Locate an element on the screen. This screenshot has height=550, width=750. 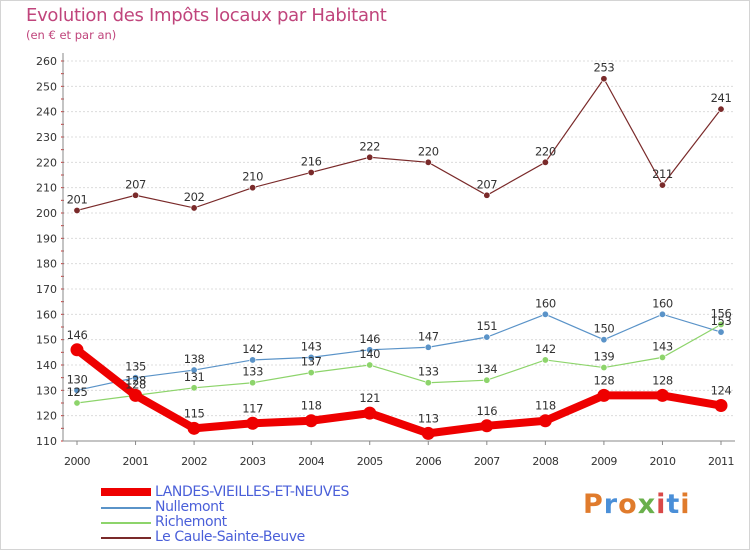
legend-label-landes: LANDES-VIEILLES-ET-NEUVES is located at coordinates (252, 492).